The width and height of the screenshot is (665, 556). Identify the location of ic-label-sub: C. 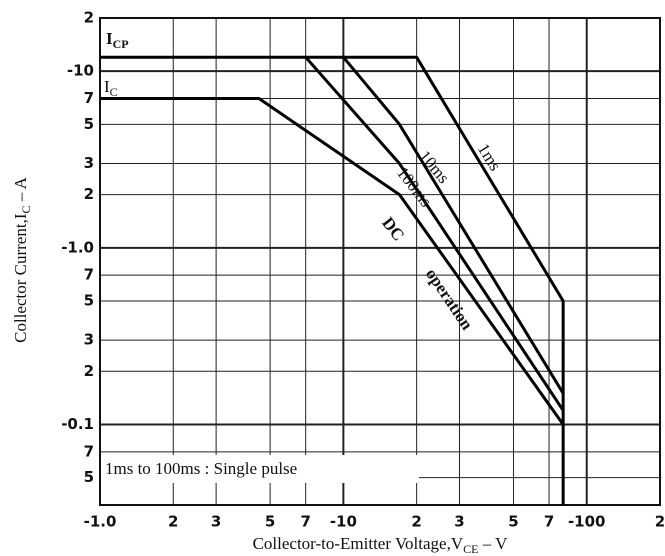
(114, 92).